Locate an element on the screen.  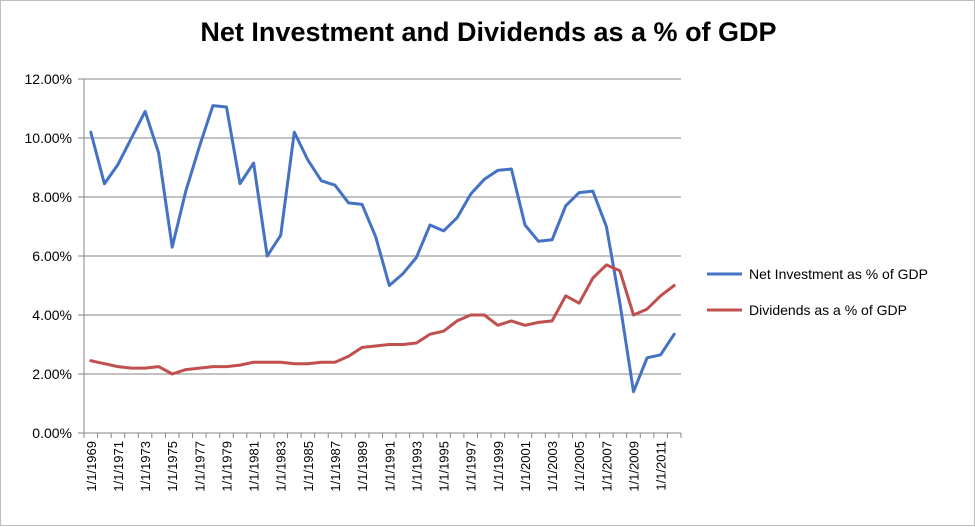
x-tick-label: 1/1/1975 is located at coordinates (172, 466).